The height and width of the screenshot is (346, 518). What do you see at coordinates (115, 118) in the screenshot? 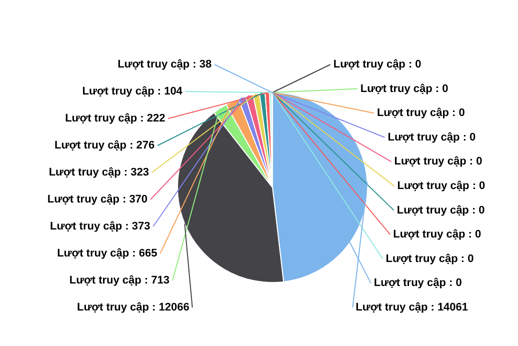
I see `data-label: Lượt truy cập : 222` at bounding box center [115, 118].